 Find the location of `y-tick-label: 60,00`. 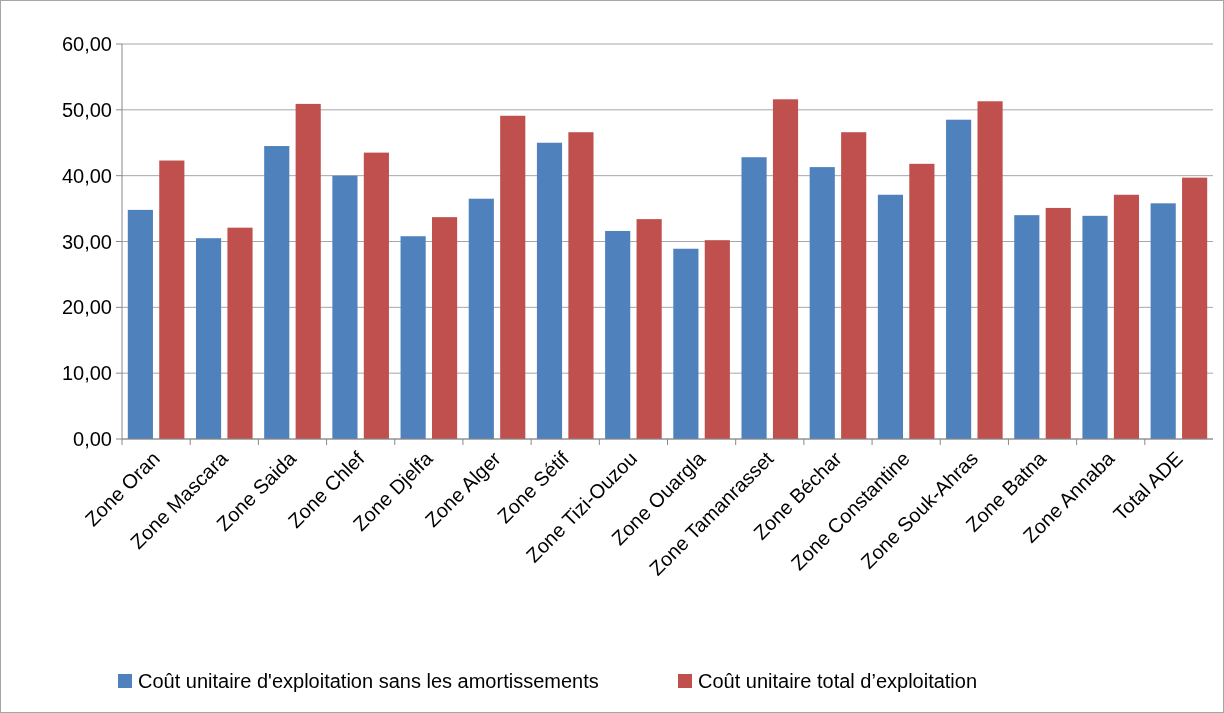

y-tick-label: 60,00 is located at coordinates (86, 44).